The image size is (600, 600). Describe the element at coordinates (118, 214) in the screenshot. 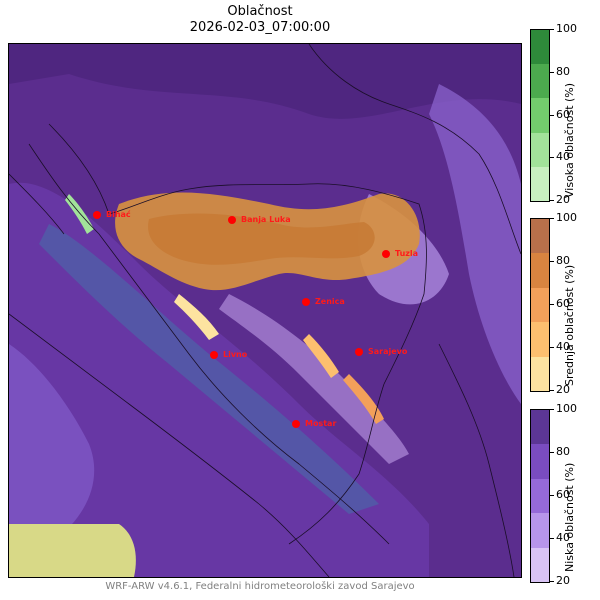

I see `city-label-bihac: Bihać` at that location.